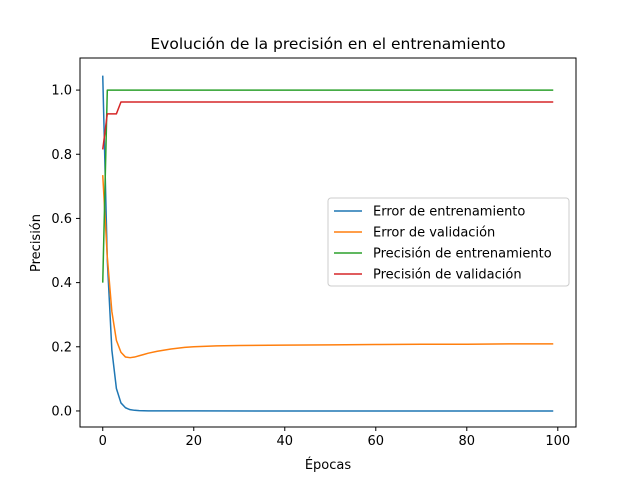 The image size is (640, 480). Describe the element at coordinates (284, 441) in the screenshot. I see `x-tick-label: 40` at that location.